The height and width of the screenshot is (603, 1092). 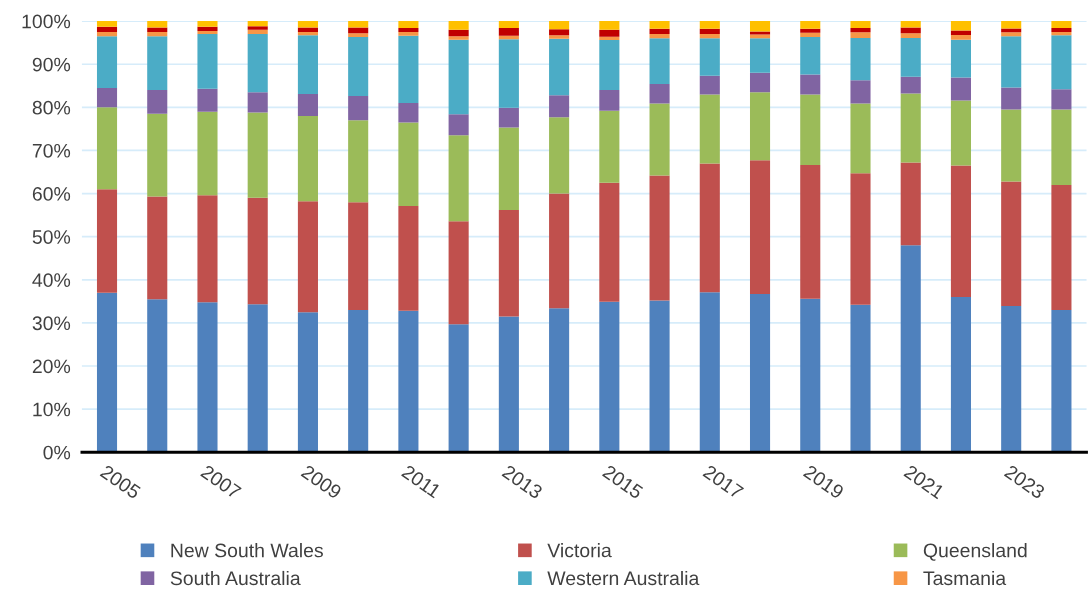 I want to click on x-tick-label: 2011, so click(x=421, y=481).